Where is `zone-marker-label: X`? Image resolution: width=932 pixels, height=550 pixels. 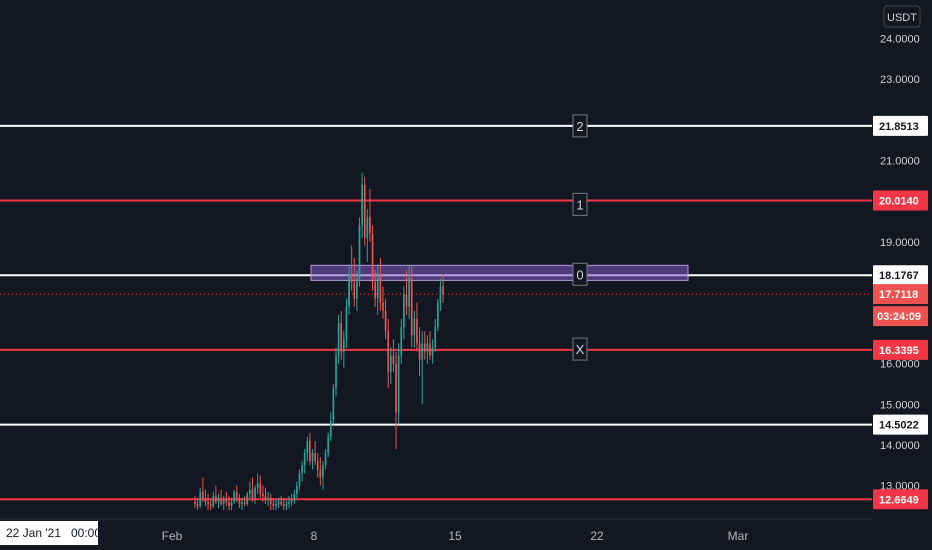 zone-marker-label: X is located at coordinates (580, 349).